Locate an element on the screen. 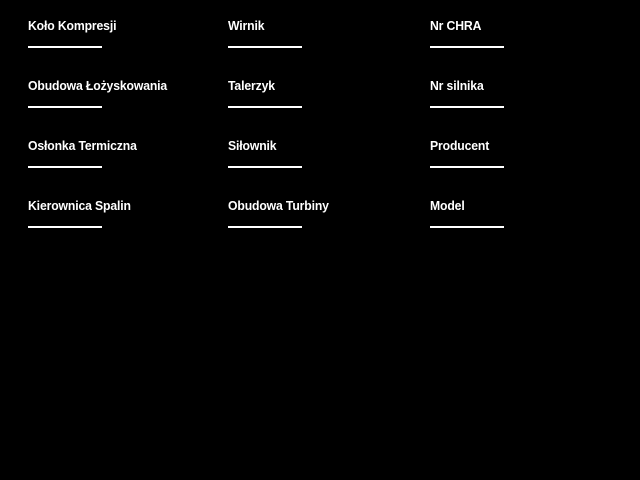 This screenshot has width=640, height=480. field-label: Osłonka Termiczna is located at coordinates (82, 145).